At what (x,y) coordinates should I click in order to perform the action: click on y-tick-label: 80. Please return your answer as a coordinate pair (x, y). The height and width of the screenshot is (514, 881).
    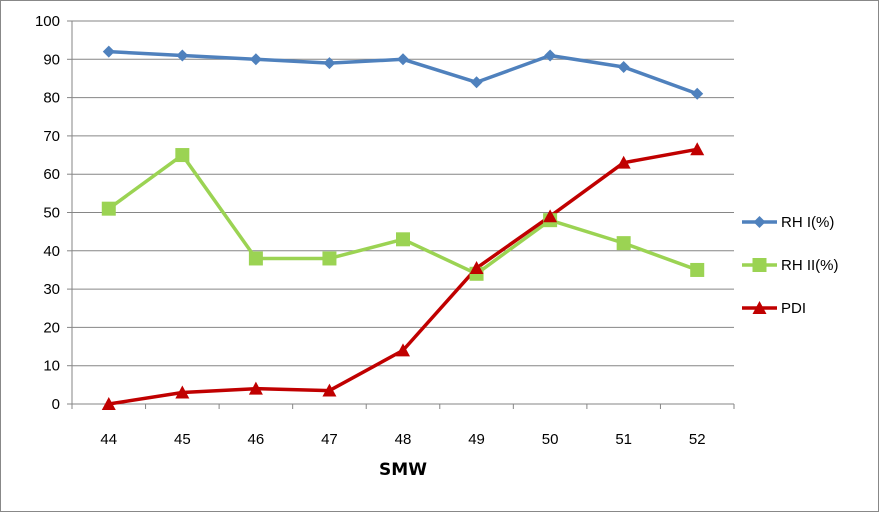
    Looking at the image, I should click on (51, 98).